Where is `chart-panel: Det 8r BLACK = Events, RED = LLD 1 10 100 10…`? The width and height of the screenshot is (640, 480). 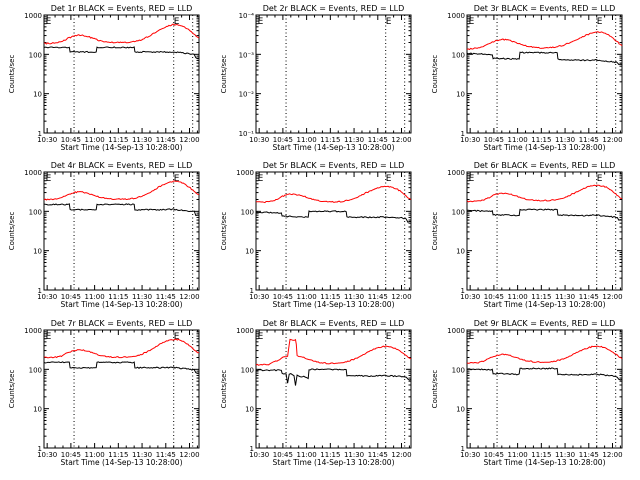 chart-panel: Det 8r BLACK = Events, RED = LLD 1 10 100 10… is located at coordinates (316, 393).